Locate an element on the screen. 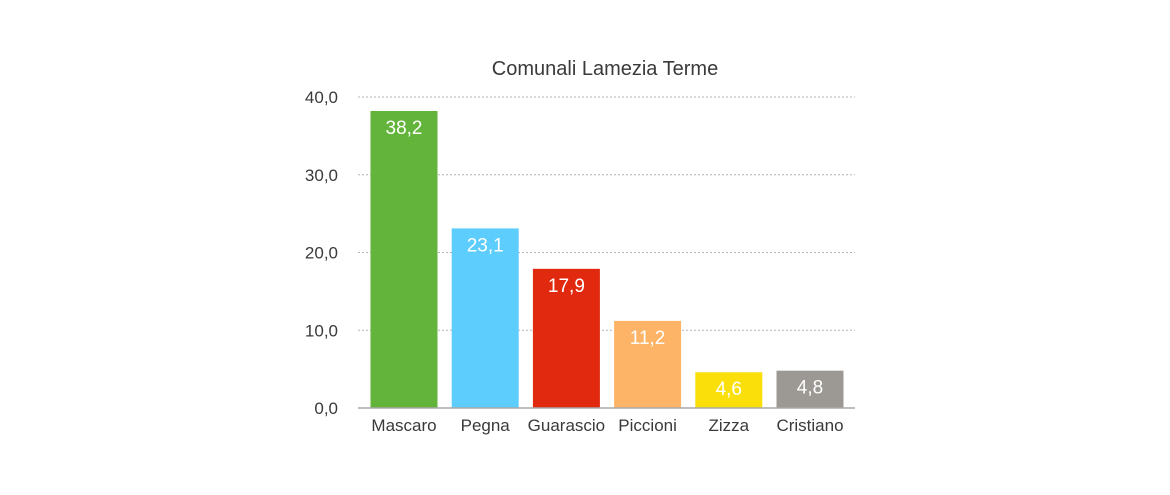 This screenshot has width=1170, height=495. bar-piccioni is located at coordinates (648, 364).